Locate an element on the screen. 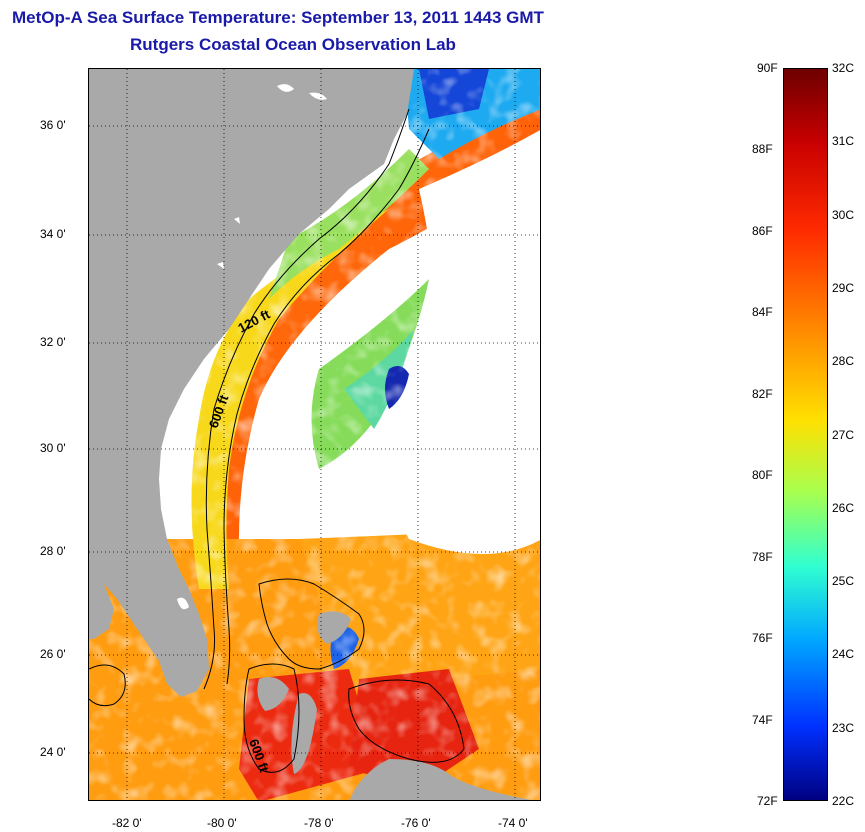 Image resolution: width=865 pixels, height=832 pixels. celsius-tick-label: 23C is located at coordinates (843, 727).